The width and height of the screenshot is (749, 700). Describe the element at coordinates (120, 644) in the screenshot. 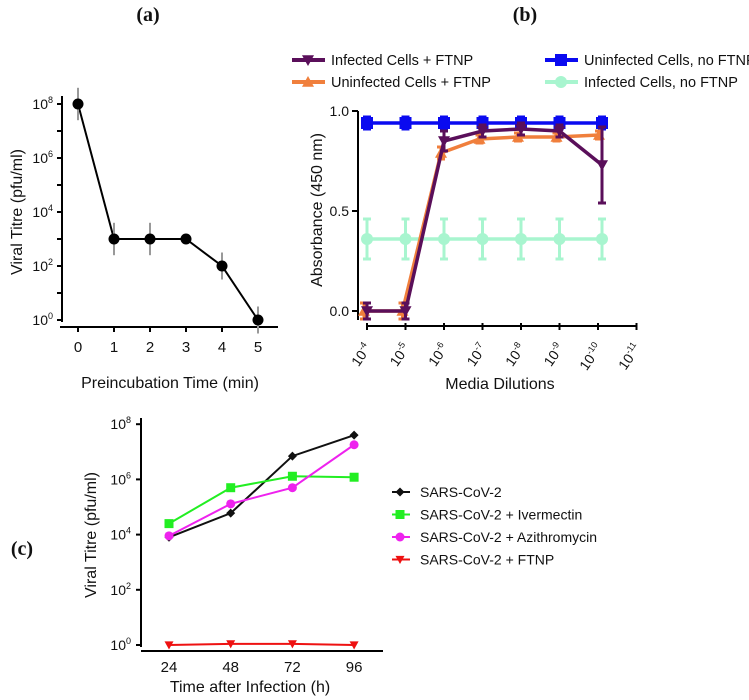

I see `c-y-tick-label: 10⁰` at that location.